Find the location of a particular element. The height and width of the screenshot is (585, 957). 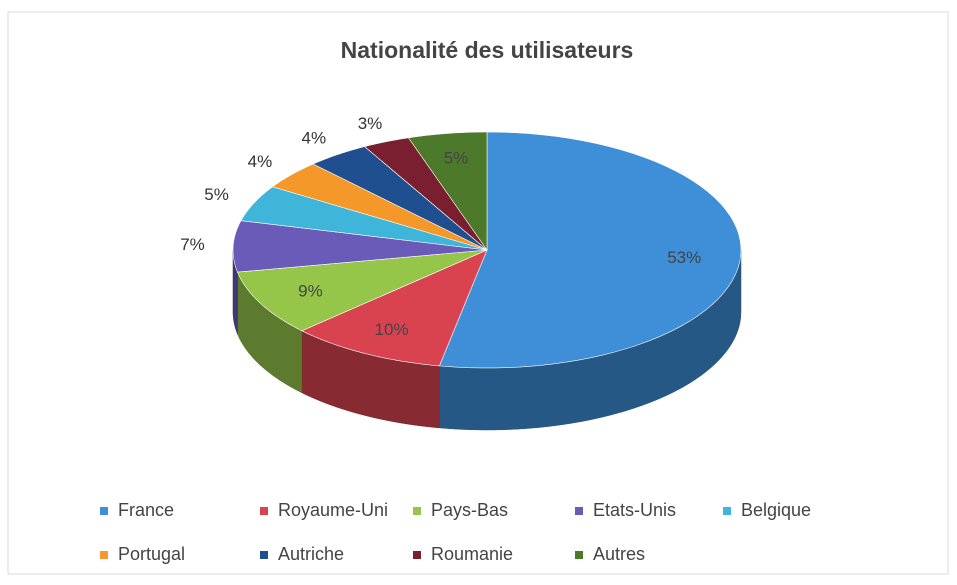

chart-title: Nationalité des utilisateurs is located at coordinates (487, 50).